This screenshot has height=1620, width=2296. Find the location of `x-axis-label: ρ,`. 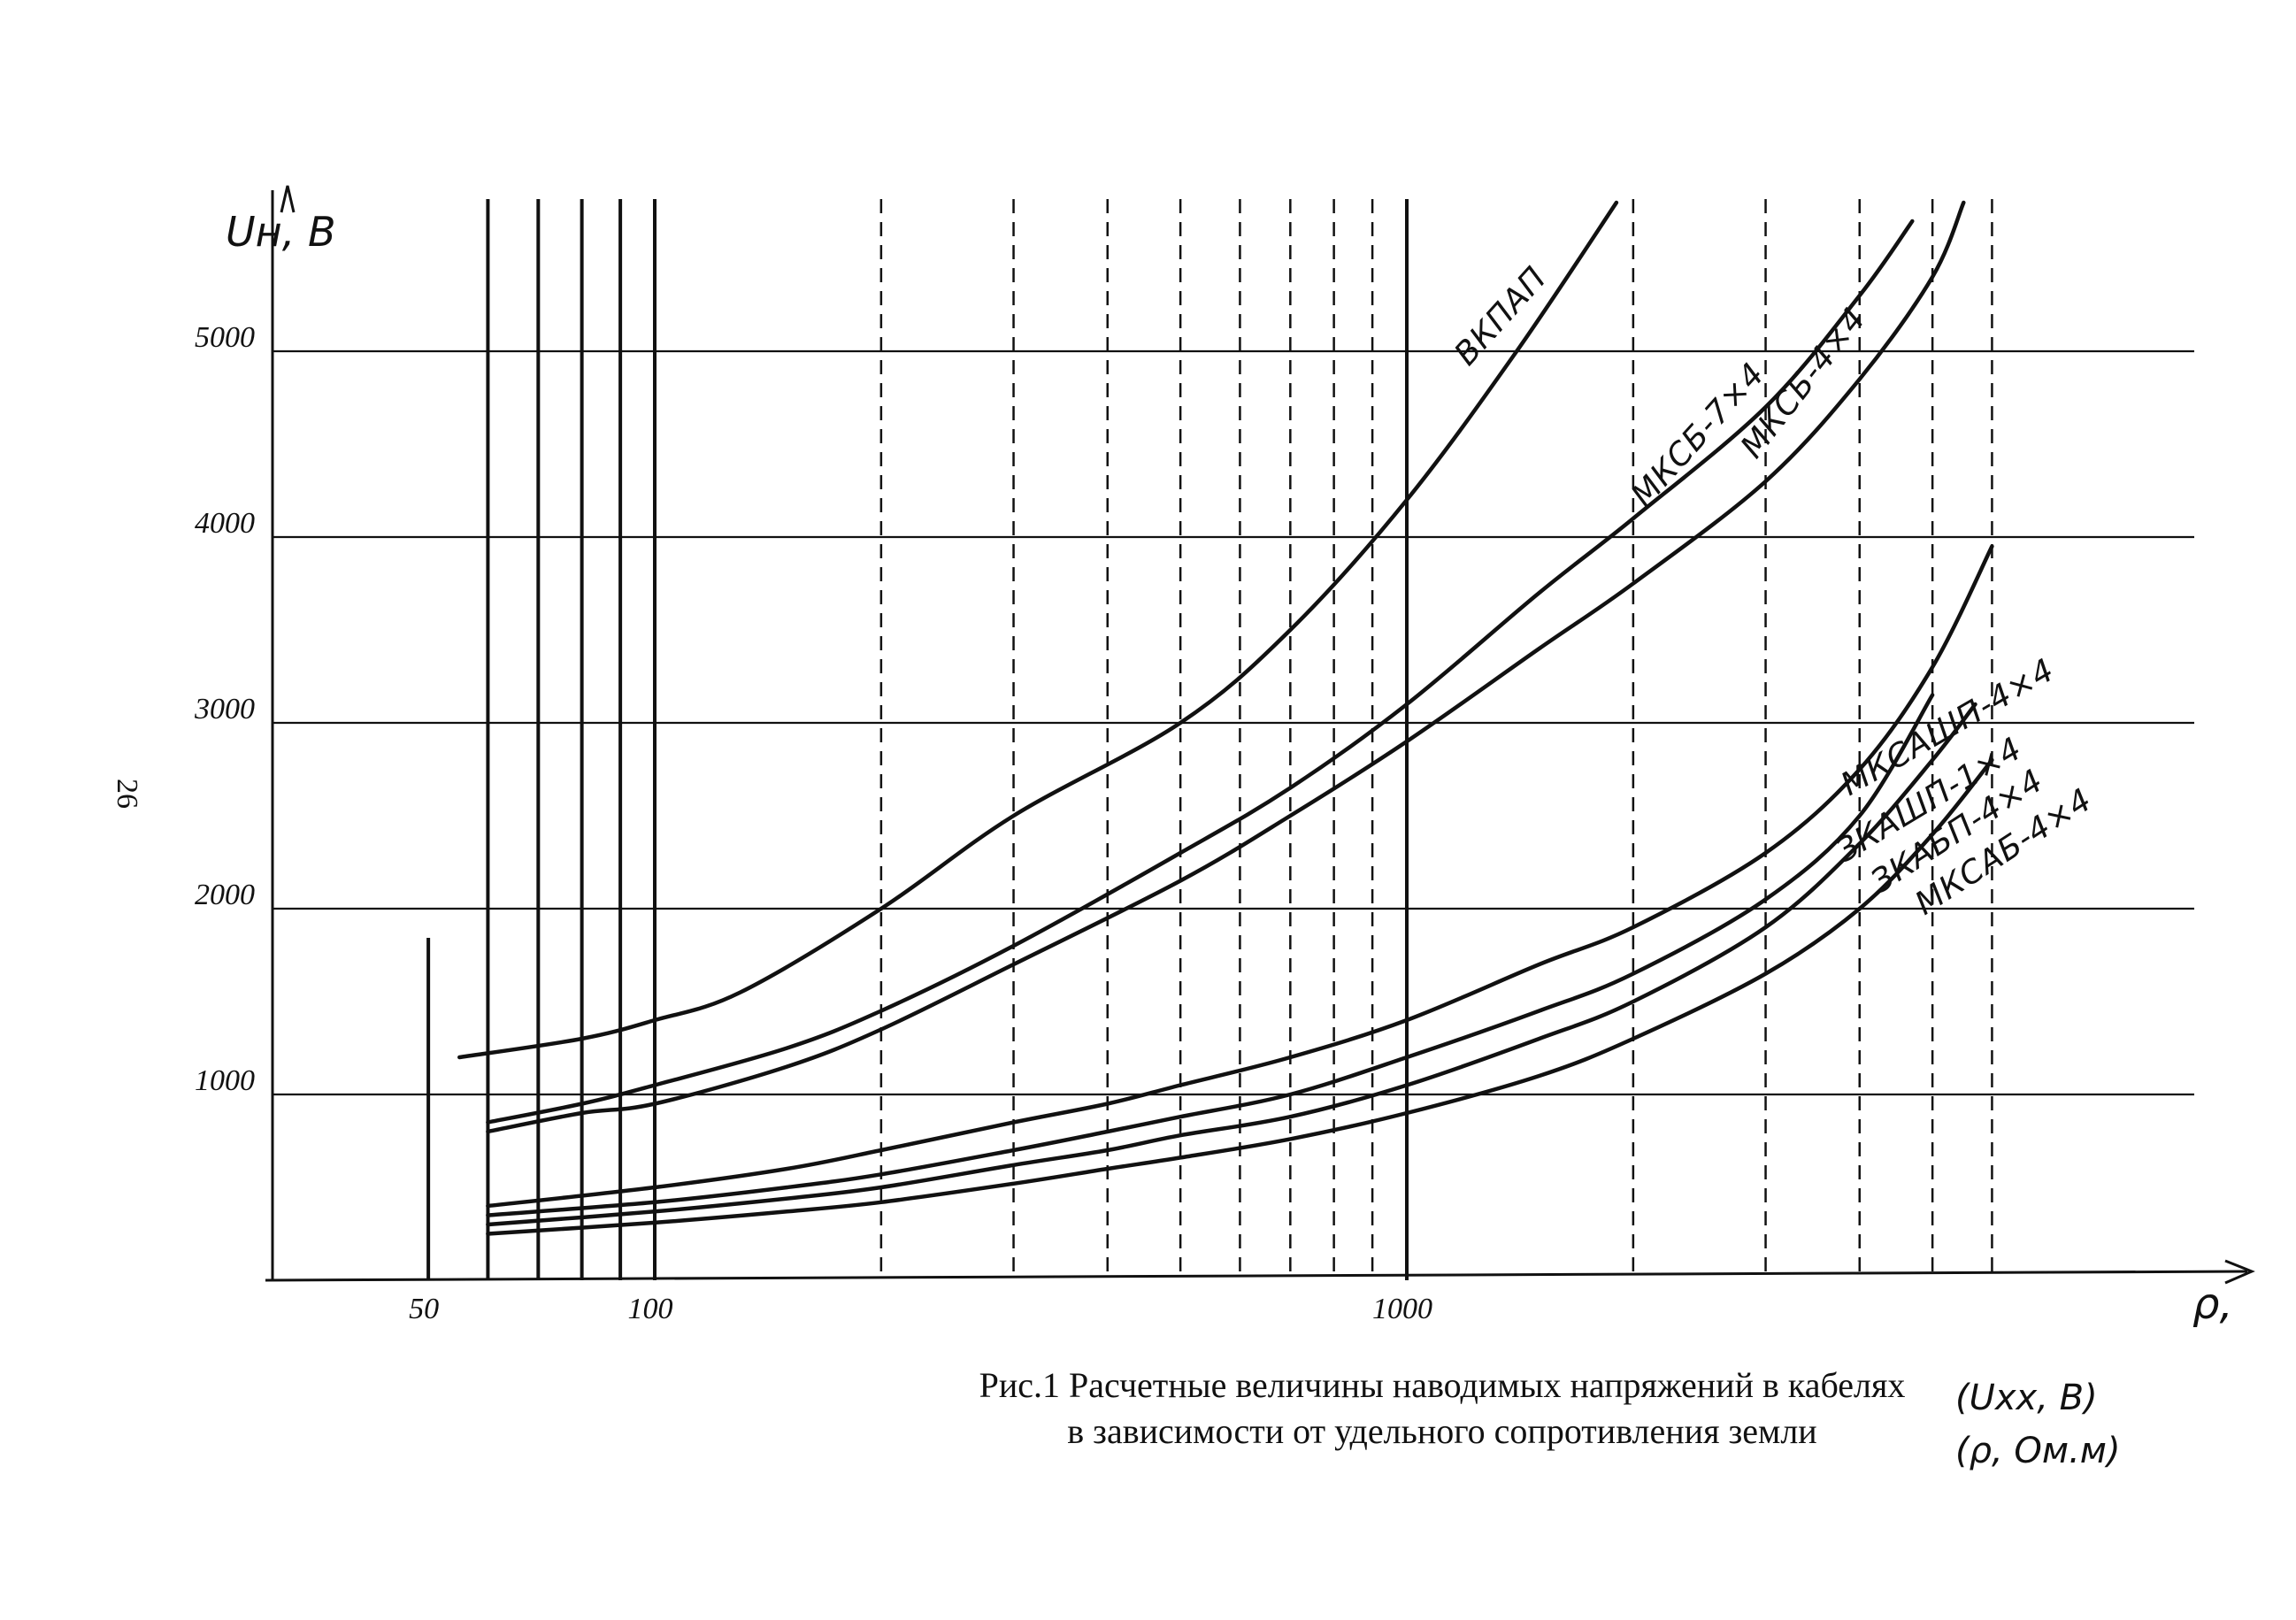

x-axis-label: ρ, is located at coordinates (2212, 1304).